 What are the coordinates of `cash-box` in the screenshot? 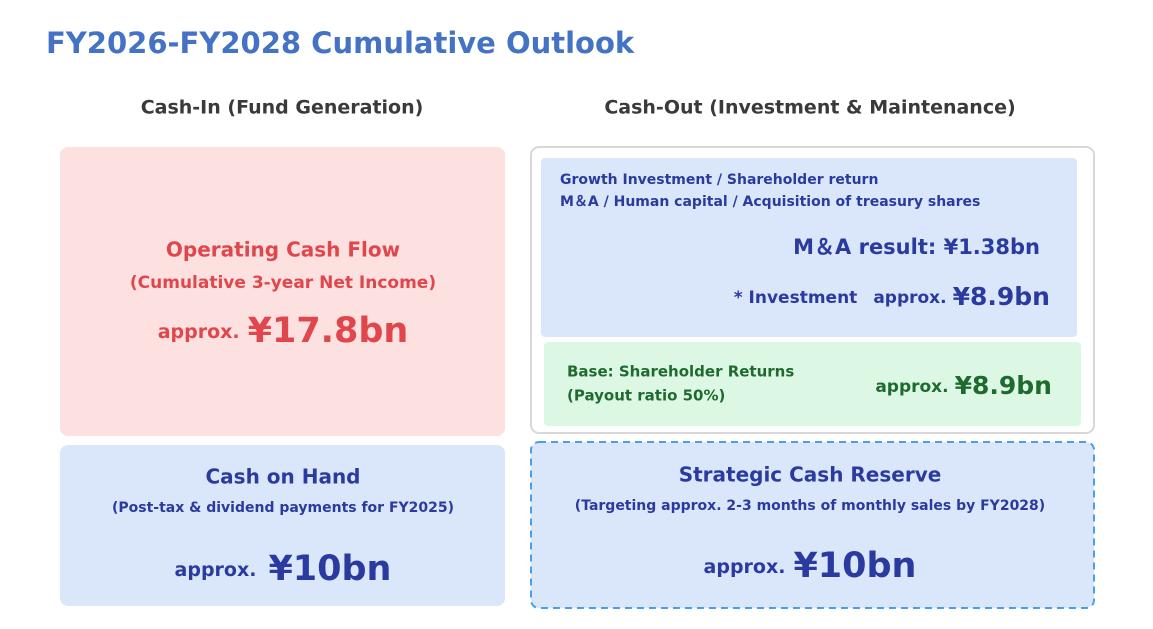 It's located at (282, 525).